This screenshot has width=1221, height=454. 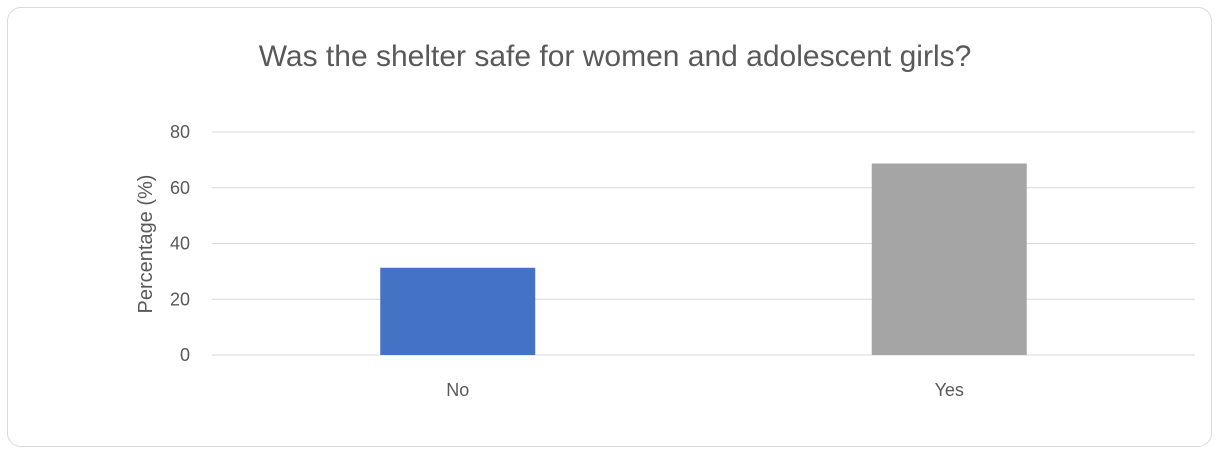 I want to click on y-tick-label: 80, so click(x=180, y=132).